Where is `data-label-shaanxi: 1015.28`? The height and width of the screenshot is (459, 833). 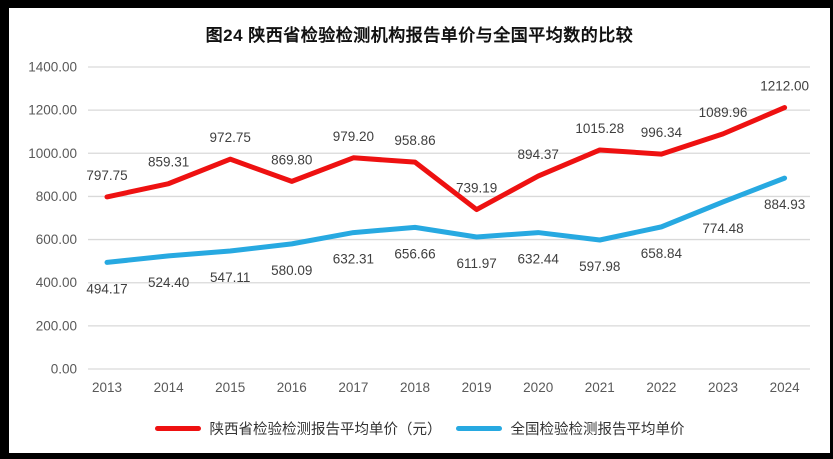 data-label-shaanxi: 1015.28 is located at coordinates (599, 128).